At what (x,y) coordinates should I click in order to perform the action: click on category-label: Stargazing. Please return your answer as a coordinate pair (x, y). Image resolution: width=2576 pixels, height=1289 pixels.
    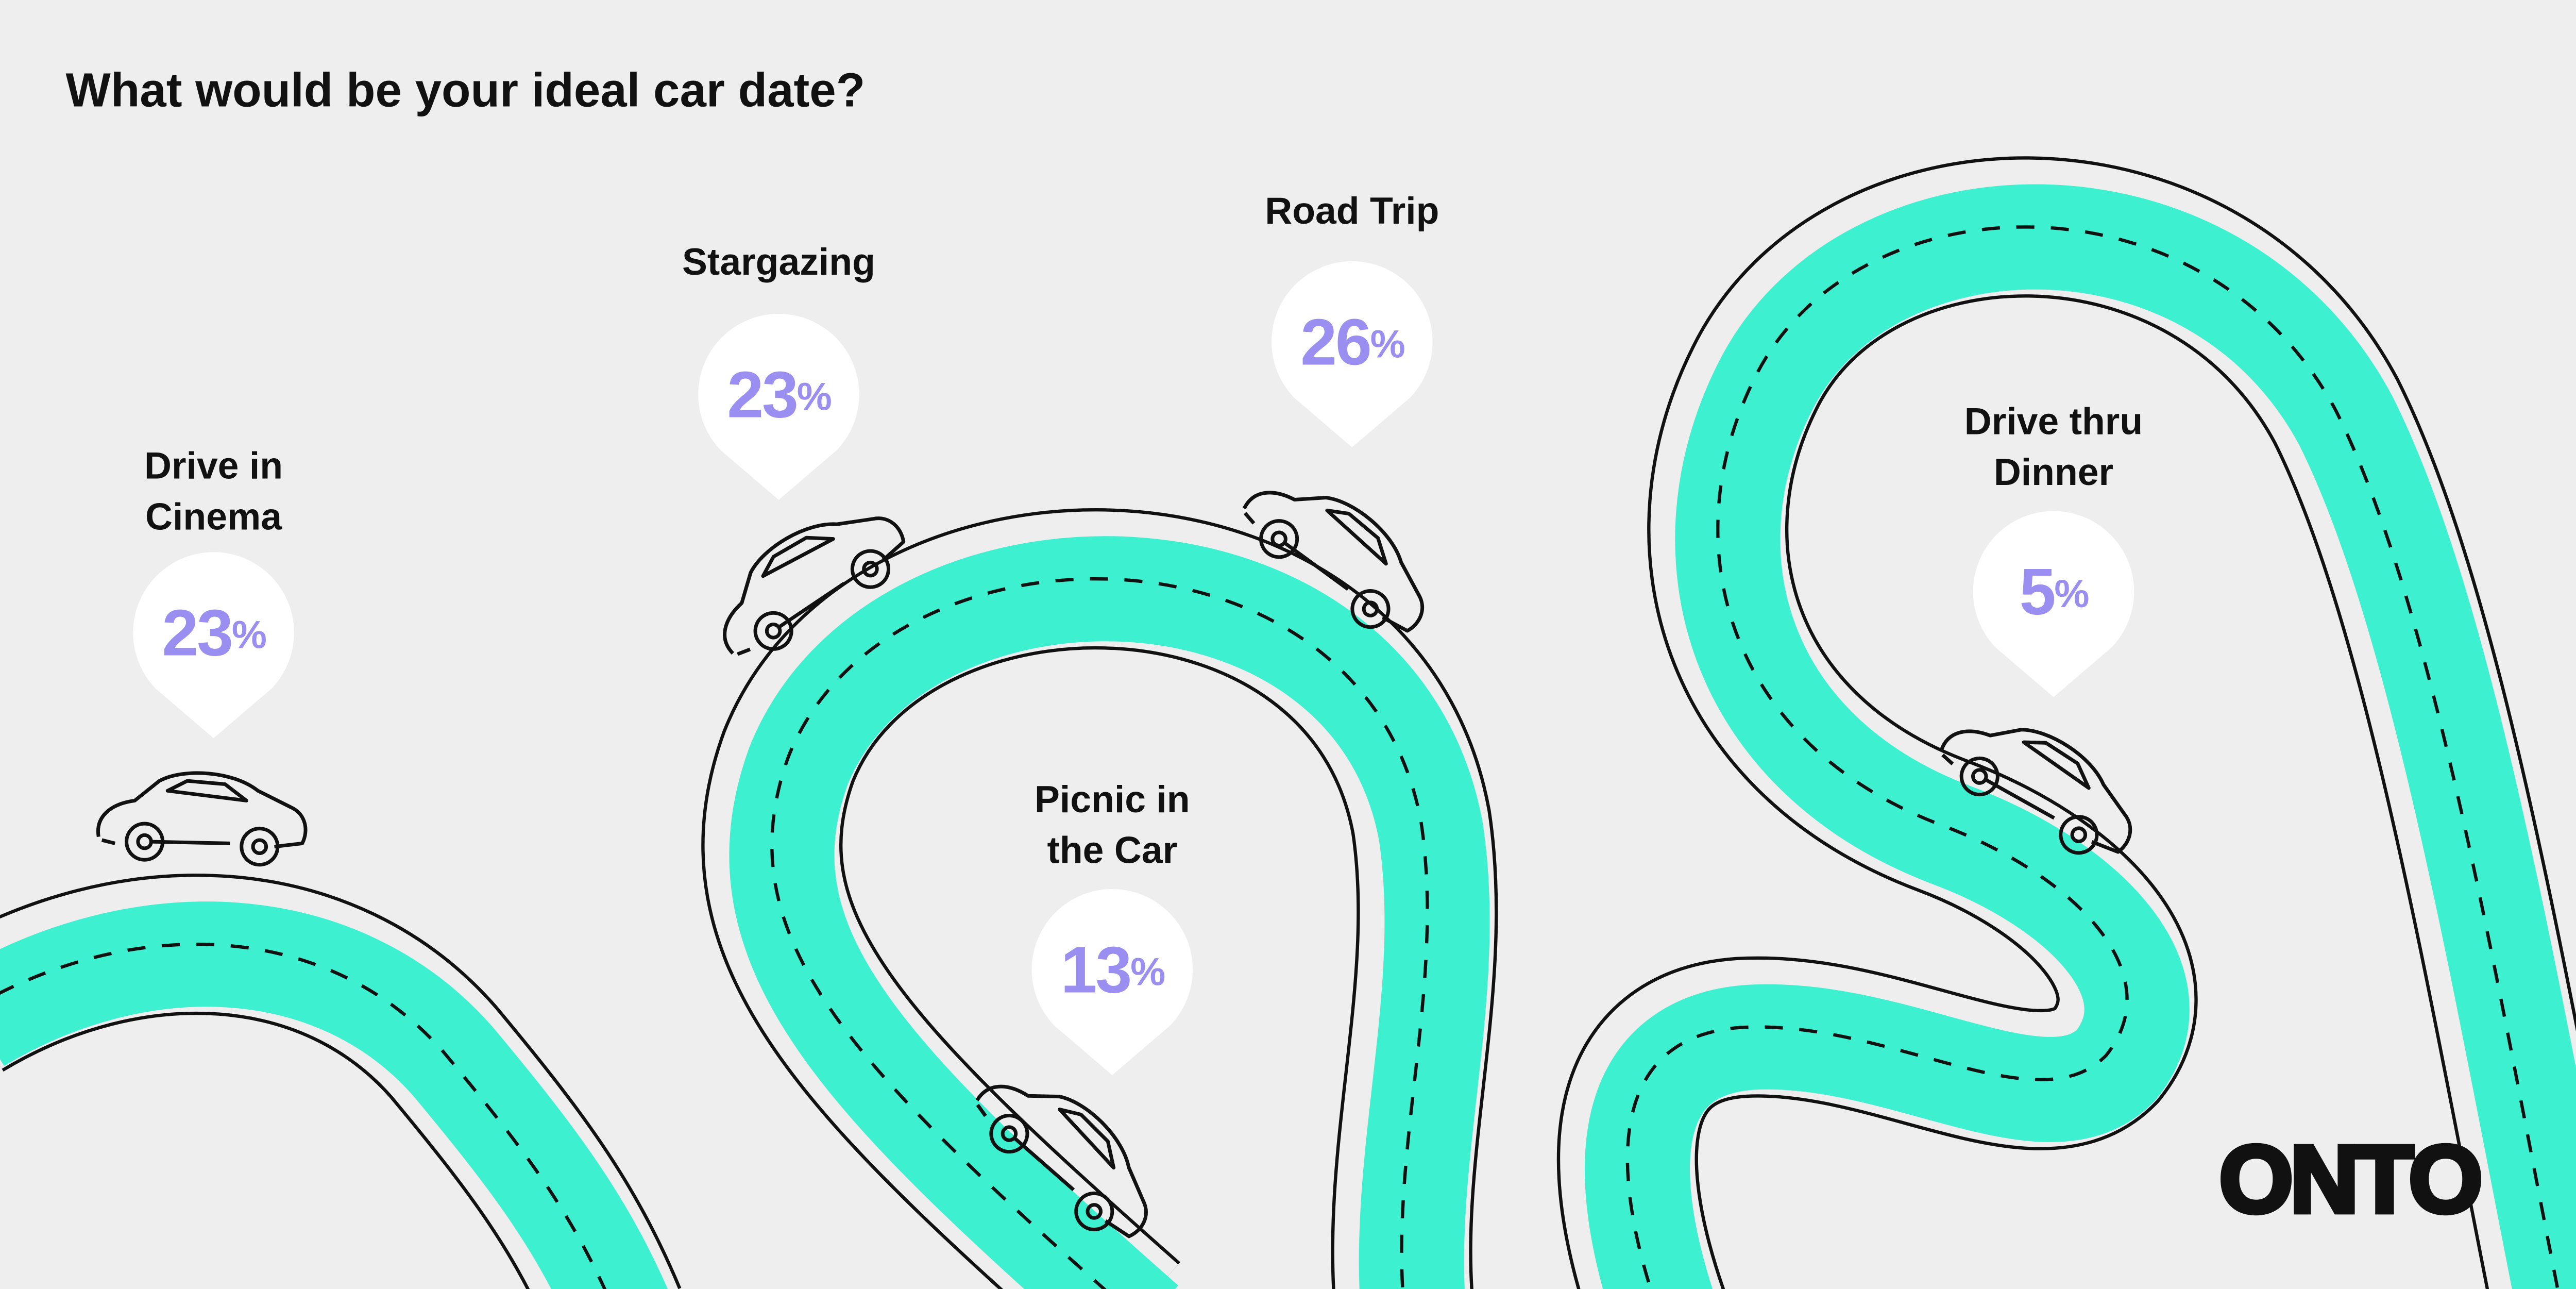
    Looking at the image, I should click on (778, 261).